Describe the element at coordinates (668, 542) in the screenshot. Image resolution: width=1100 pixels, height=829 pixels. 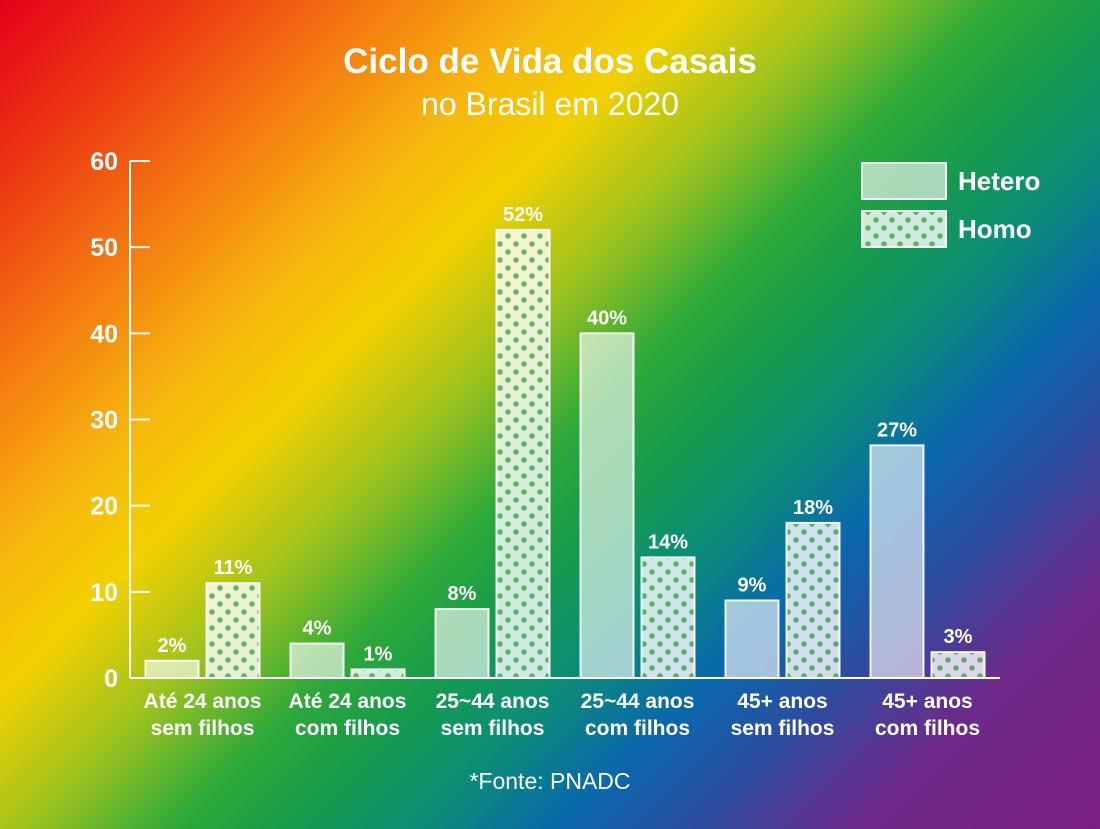
I see `data-label-homo: 14%` at that location.